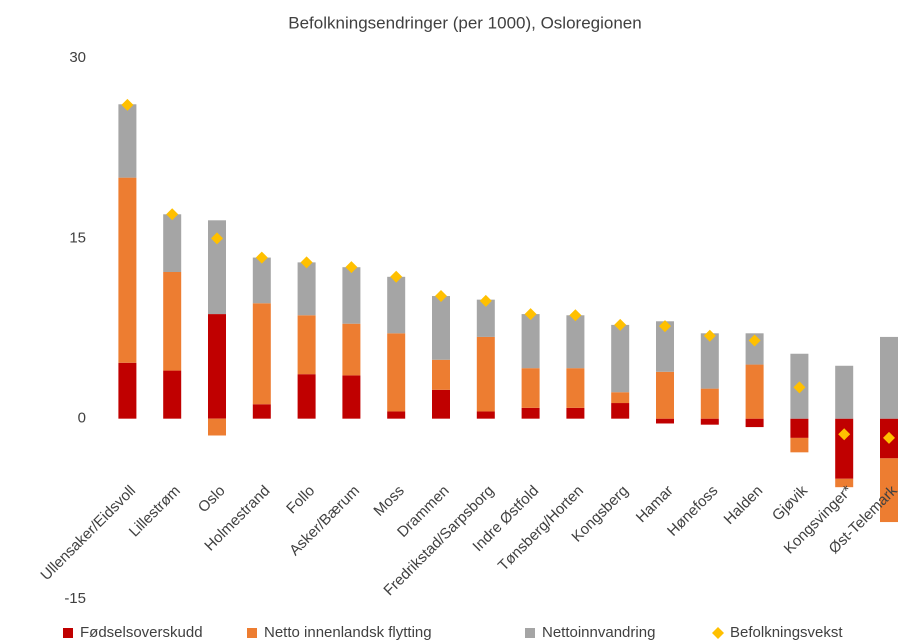 Image resolution: width=899 pixels, height=644 pixels. What do you see at coordinates (88, 533) in the screenshot?
I see `x-tick-label: Ullensaker/Eidsvoll` at bounding box center [88, 533].